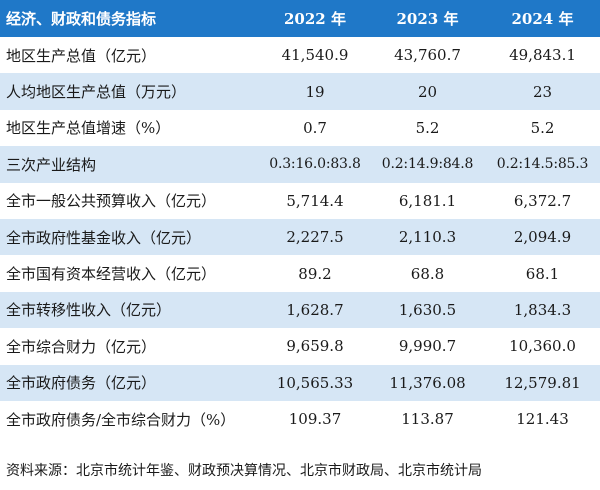 This screenshot has width=600, height=490. I want to click on header-year-2023: 2023 年, so click(427, 19).